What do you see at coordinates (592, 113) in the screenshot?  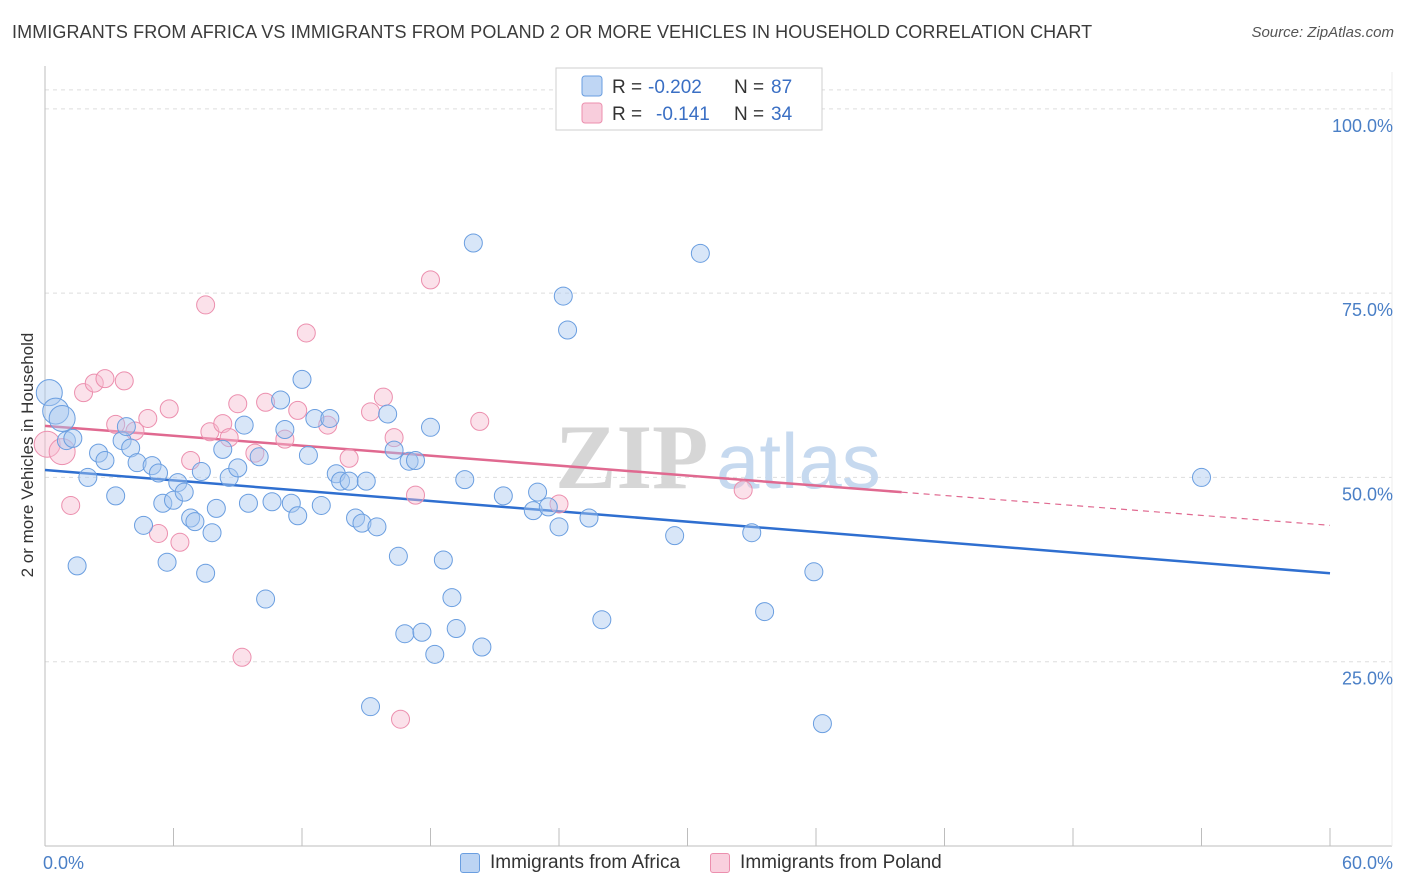 I see `legend-poland-swatch` at bounding box center [592, 113].